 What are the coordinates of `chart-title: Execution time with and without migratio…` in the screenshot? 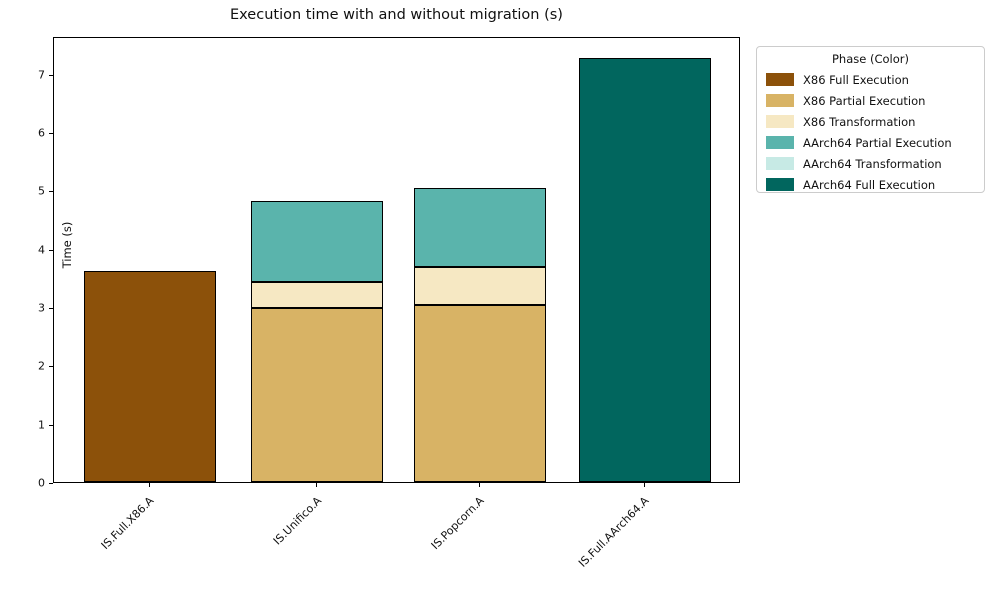 It's located at (396, 15).